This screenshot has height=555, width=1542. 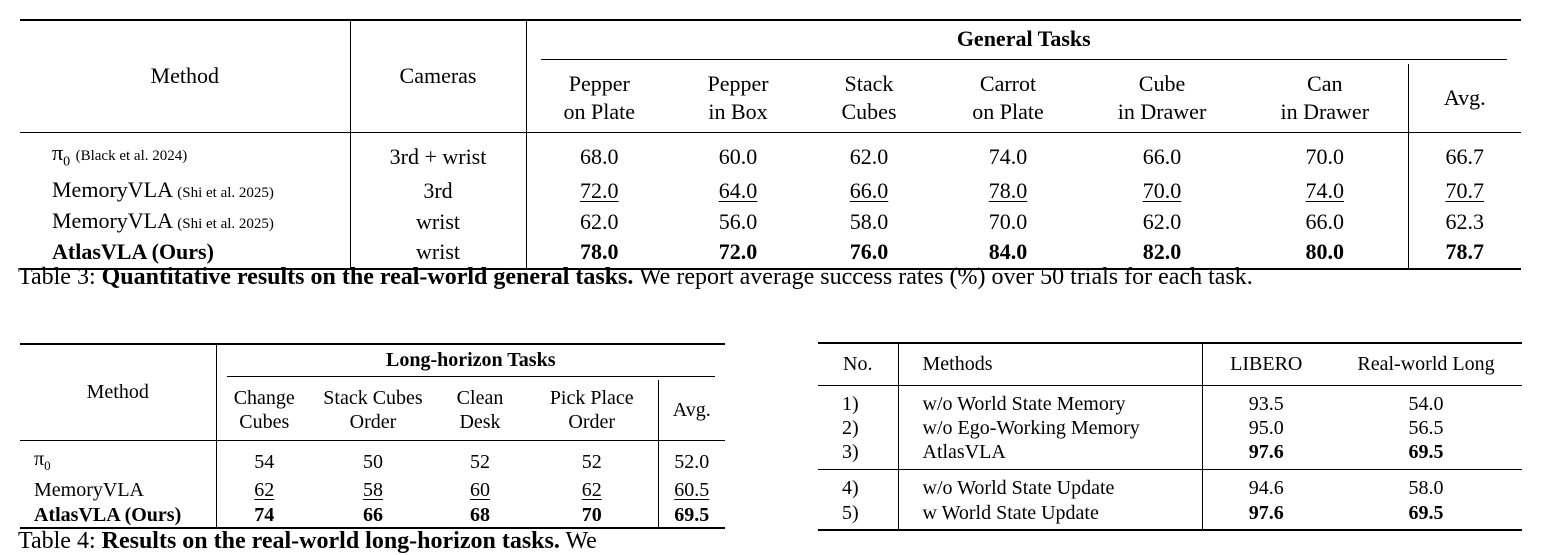 What do you see at coordinates (738, 222) in the screenshot?
I see `value-cell: 56.0` at bounding box center [738, 222].